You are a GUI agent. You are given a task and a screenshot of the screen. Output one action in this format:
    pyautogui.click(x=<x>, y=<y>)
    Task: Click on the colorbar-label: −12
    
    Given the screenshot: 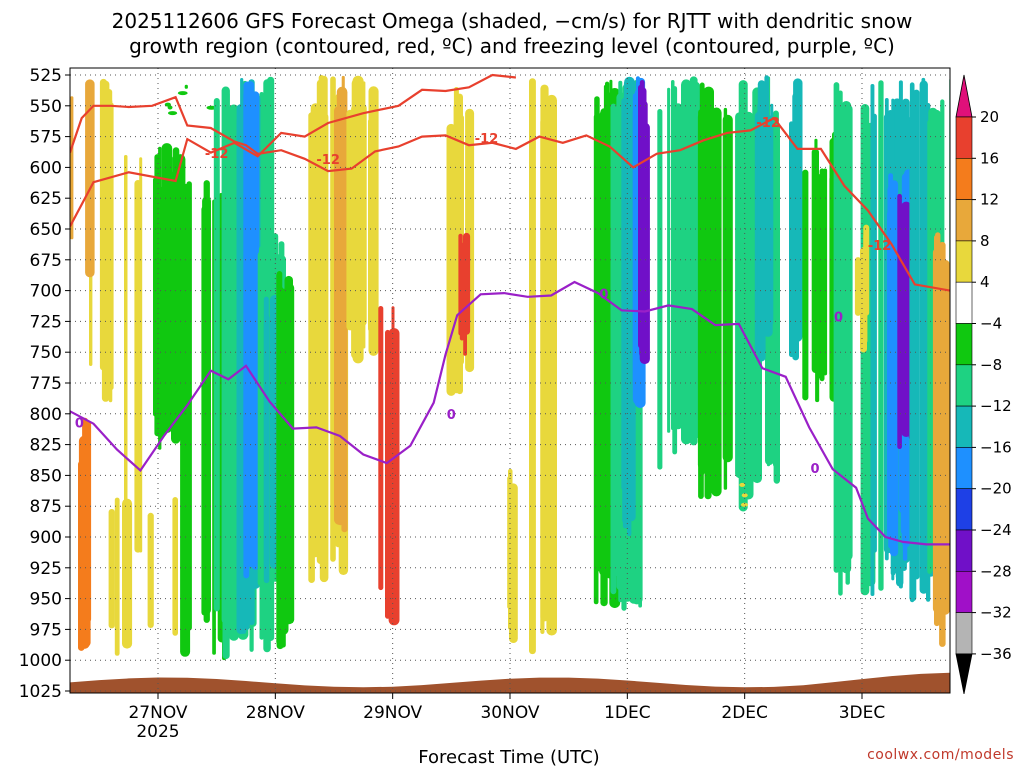 What is the action you would take?
    pyautogui.click(x=996, y=406)
    